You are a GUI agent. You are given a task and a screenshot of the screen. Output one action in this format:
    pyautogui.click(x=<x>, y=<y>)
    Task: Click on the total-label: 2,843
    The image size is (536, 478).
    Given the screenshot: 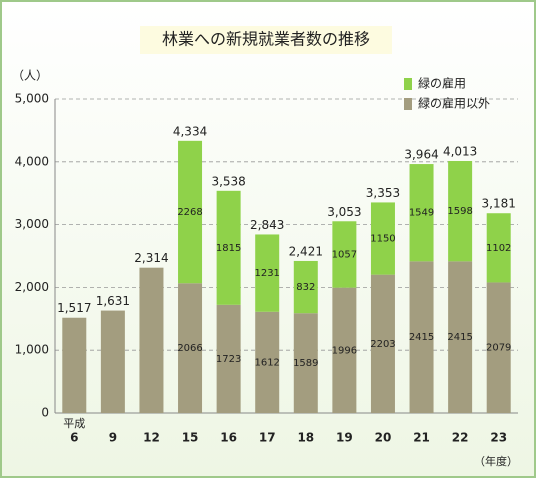 What is the action you would take?
    pyautogui.click(x=267, y=225)
    